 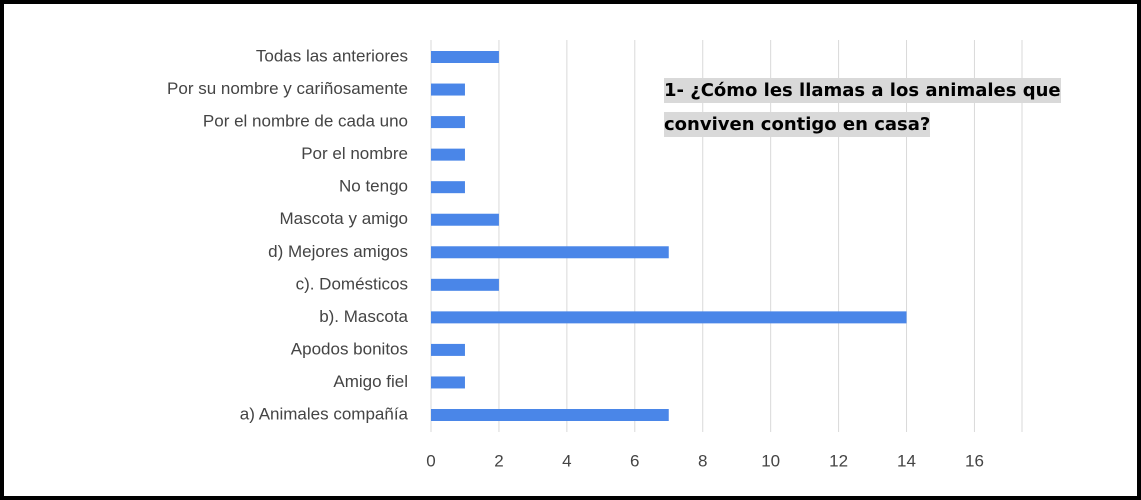 I want to click on y-tick-label: Mascota y amigo, so click(x=344, y=218).